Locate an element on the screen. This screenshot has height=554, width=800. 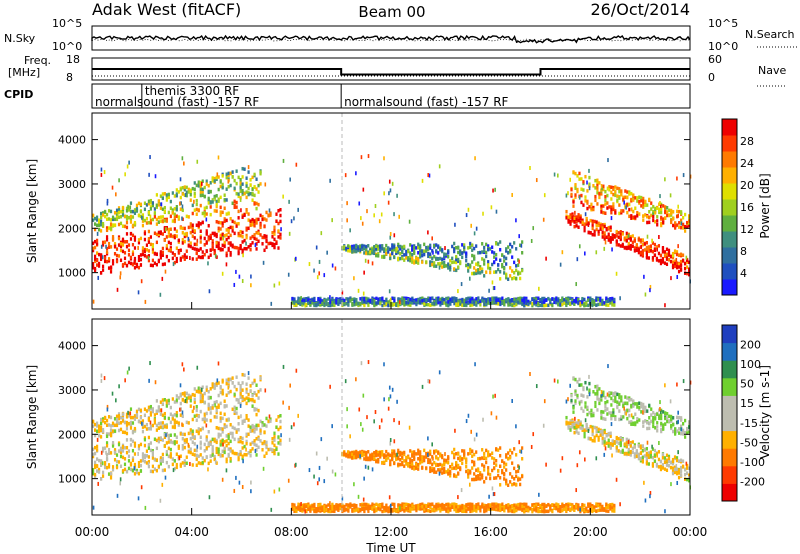
noise-left-label: N.Sky is located at coordinates (20, 38).